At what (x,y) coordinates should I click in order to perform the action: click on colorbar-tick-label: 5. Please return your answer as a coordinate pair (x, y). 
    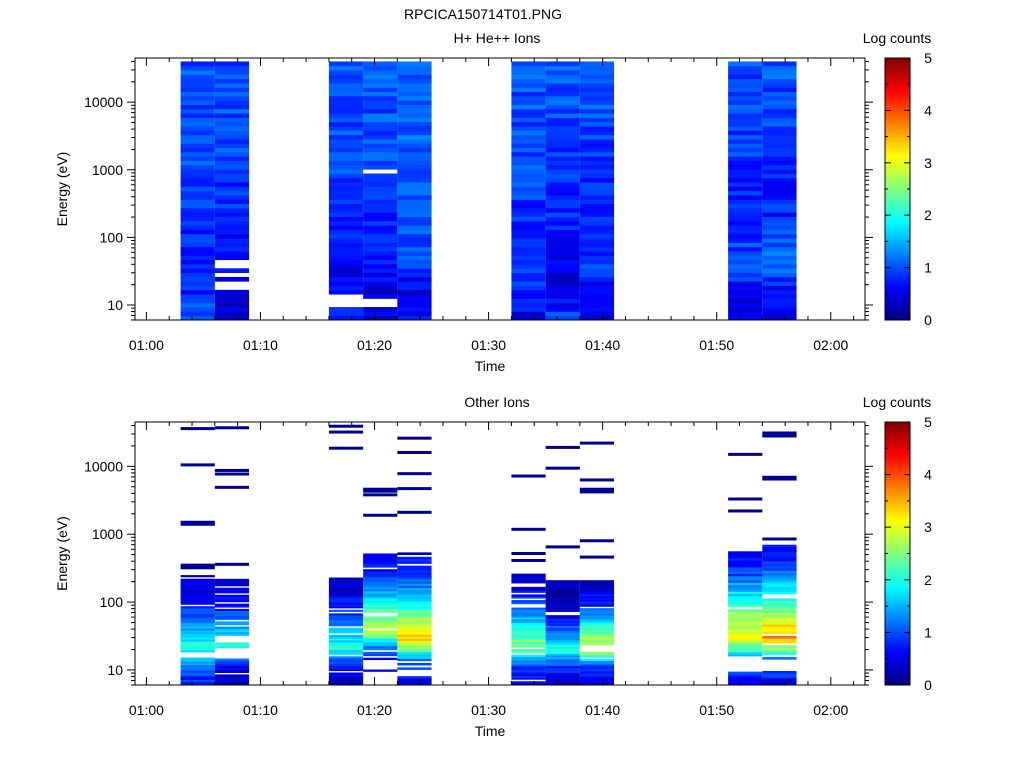
    Looking at the image, I should click on (928, 58).